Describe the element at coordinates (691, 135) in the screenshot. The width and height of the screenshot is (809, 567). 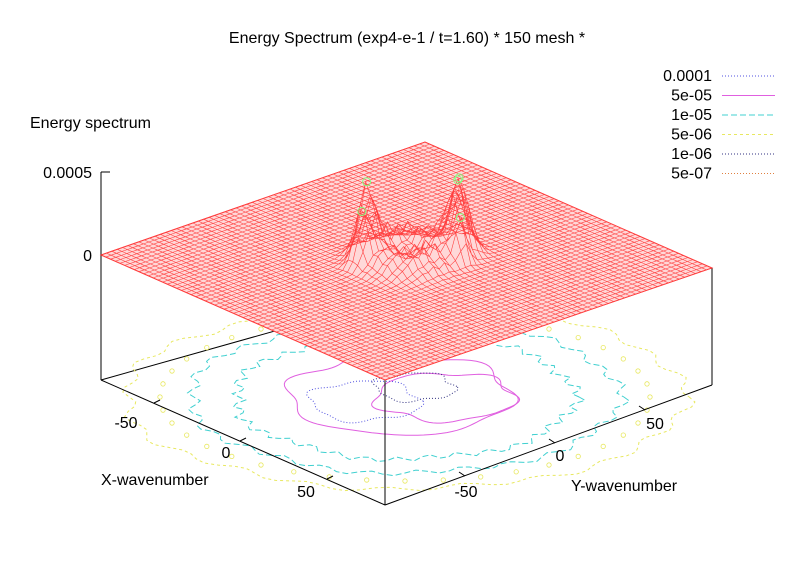
I see `legend-label: 5e-06` at that location.